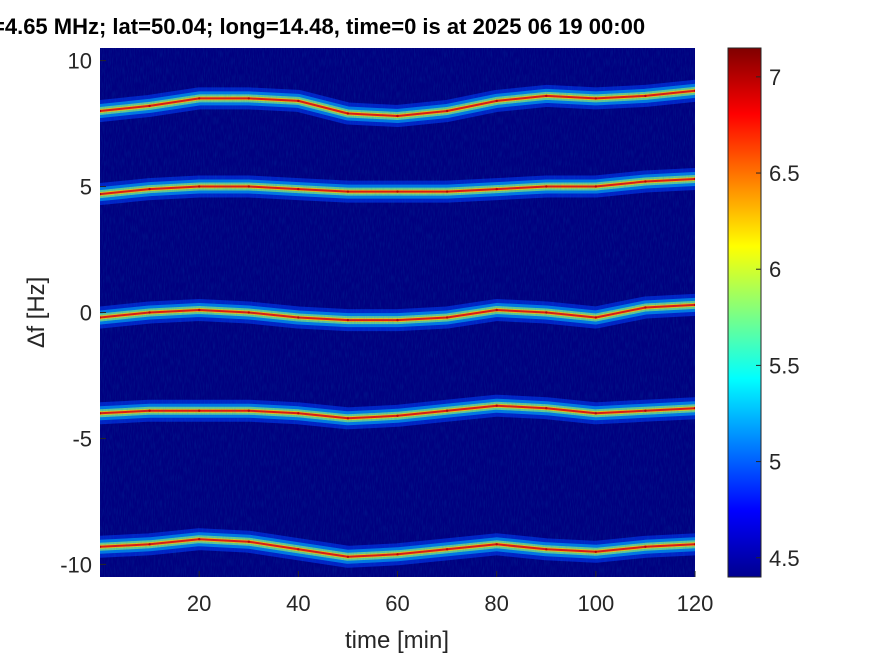 The height and width of the screenshot is (656, 875). Describe the element at coordinates (36, 312) in the screenshot. I see `y-axis-label: ∆f [Hz]` at that location.